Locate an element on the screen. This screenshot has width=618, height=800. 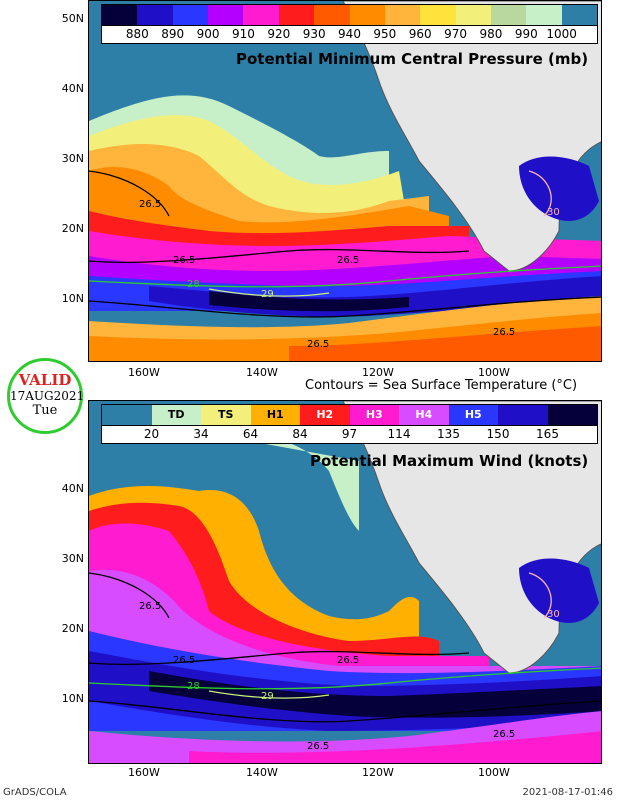
valid-word: VALID is located at coordinates (45, 380).